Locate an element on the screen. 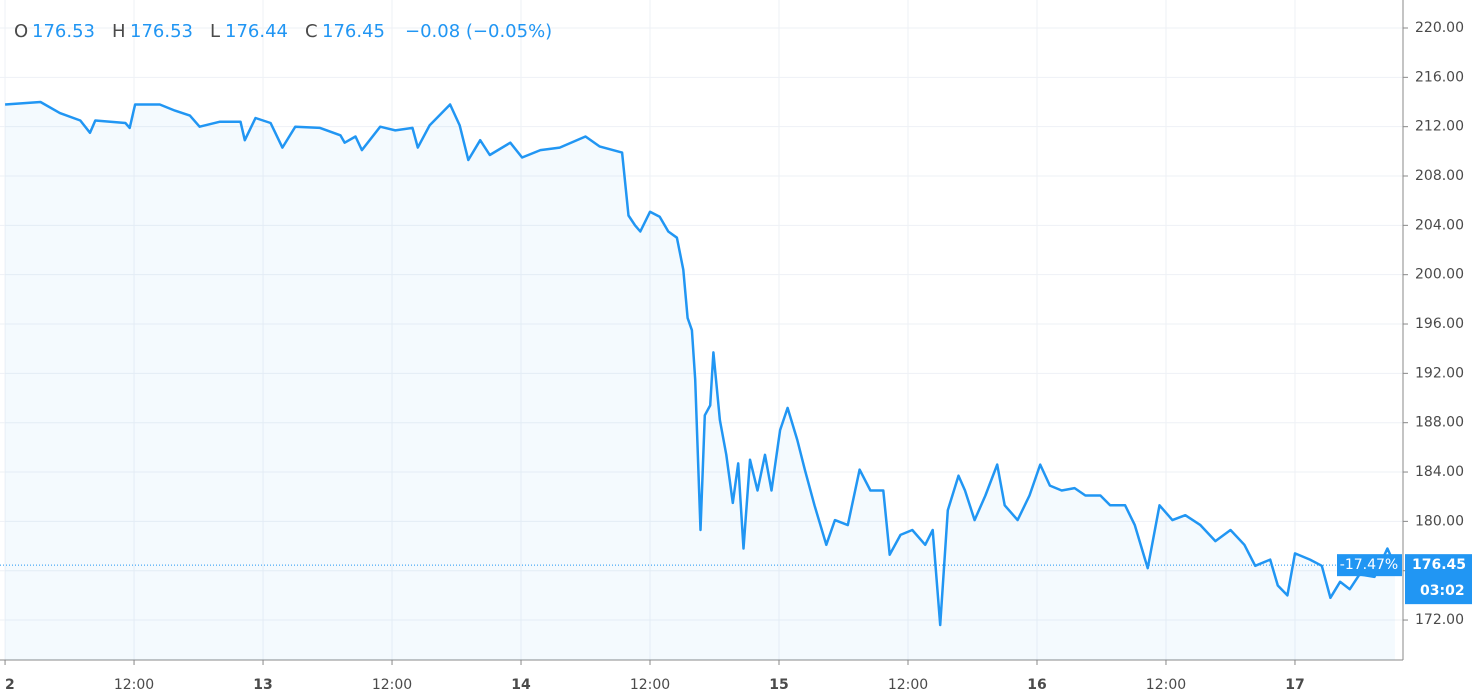 The width and height of the screenshot is (1472, 700). y-tick-label: 172.00 is located at coordinates (1439, 620).